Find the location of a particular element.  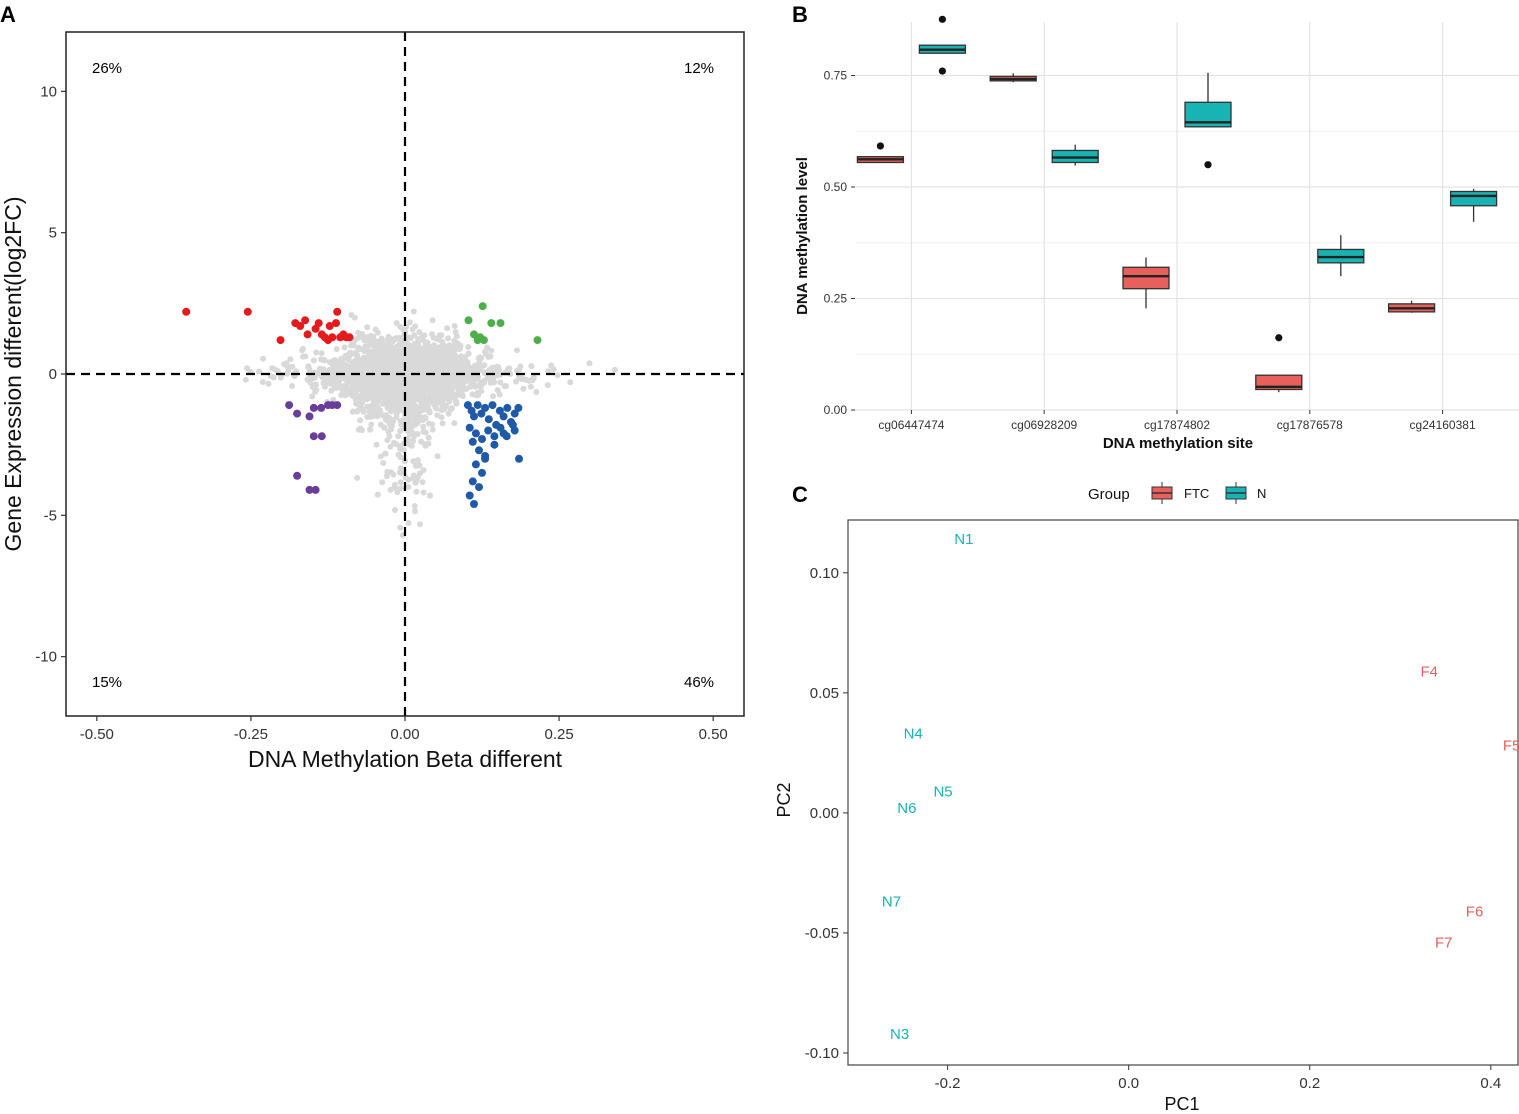

y-tick-label: -10 is located at coordinates (46, 657).